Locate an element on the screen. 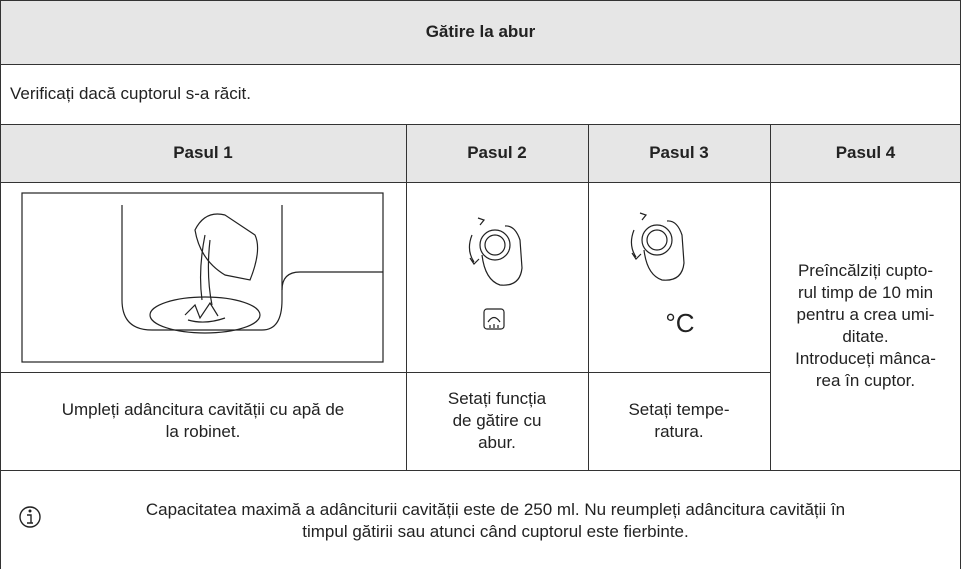 This screenshot has width=962, height=569. text-line: Setați funcția is located at coordinates (497, 398).